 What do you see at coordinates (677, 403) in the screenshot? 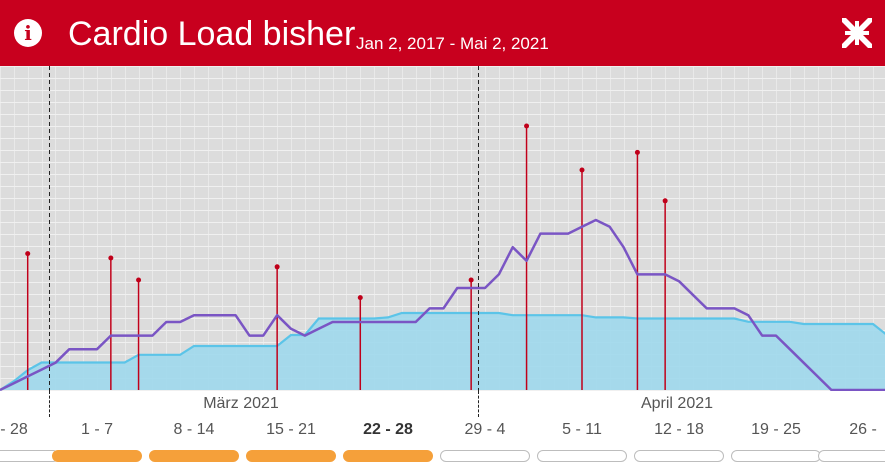
I see `month-label-april: April 2021` at bounding box center [677, 403].